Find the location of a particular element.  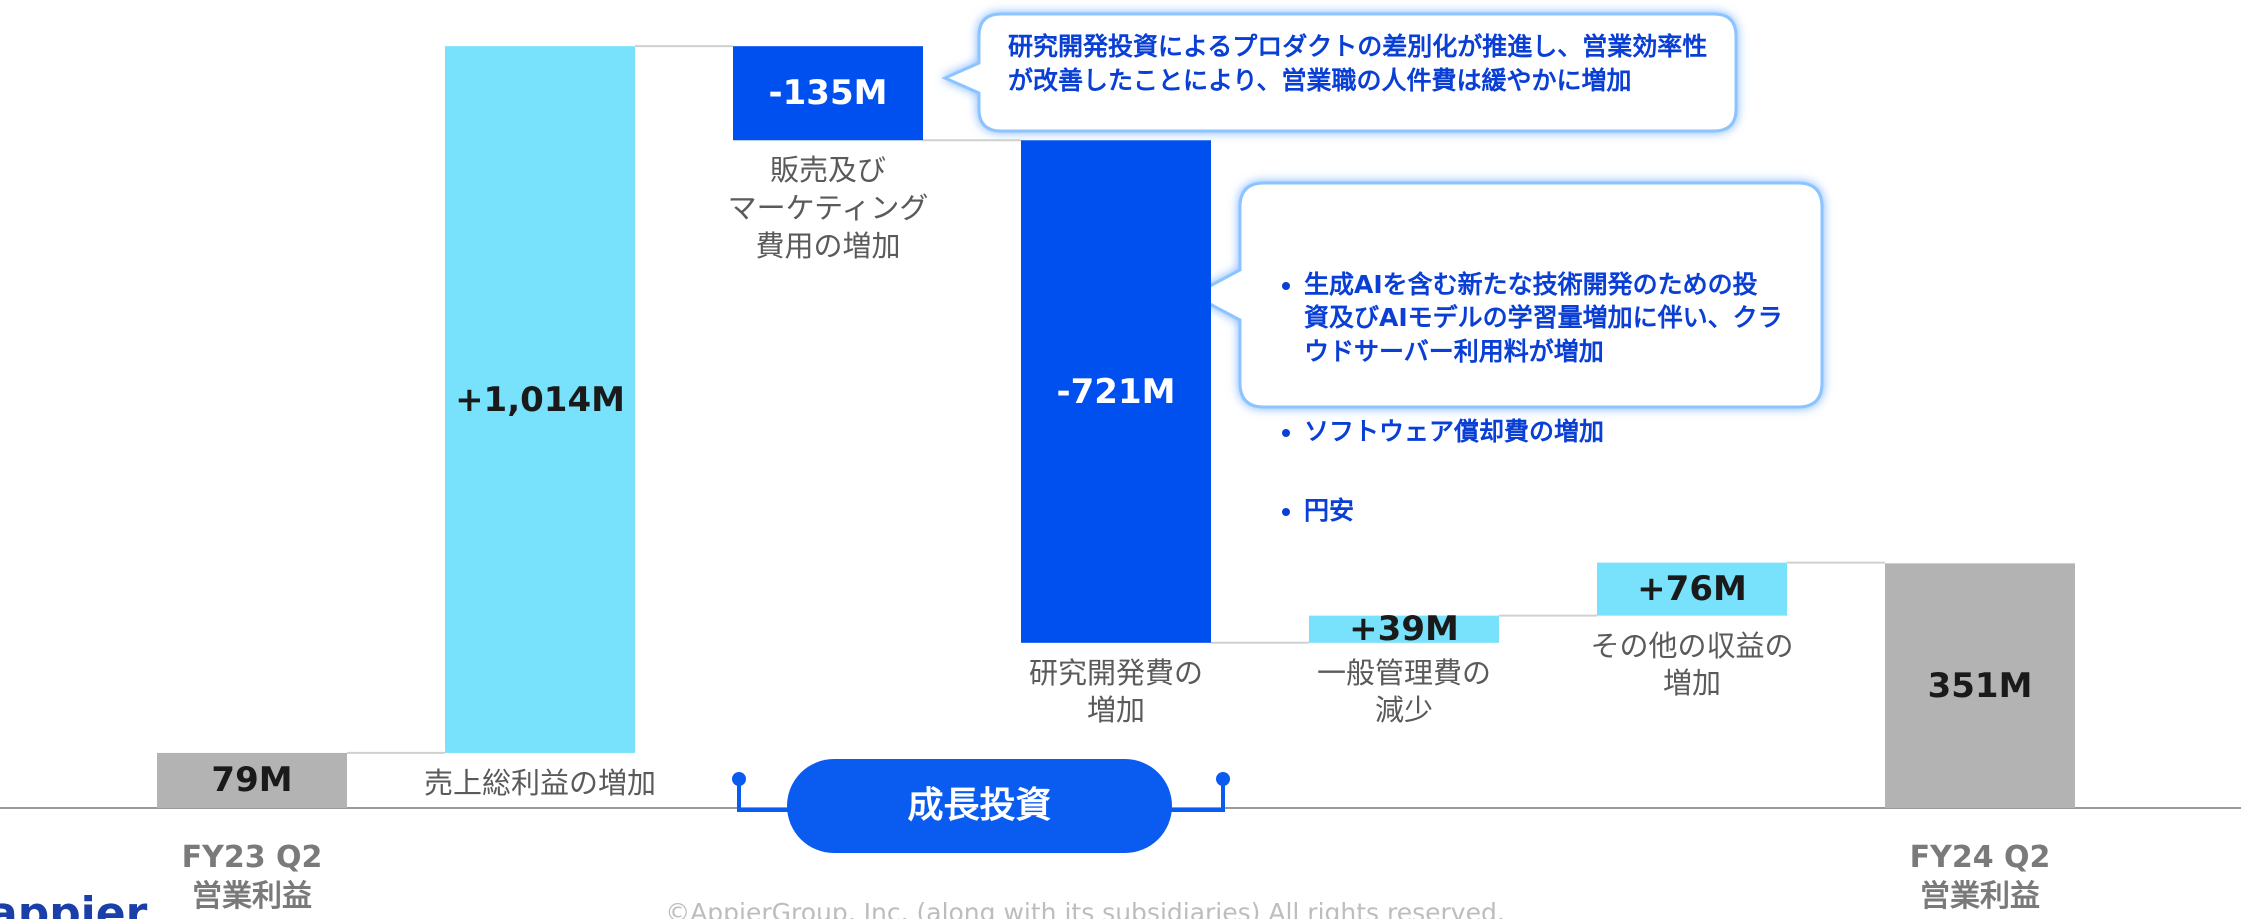

category-label: 一般管理費の 減少 is located at coordinates (1404, 691).